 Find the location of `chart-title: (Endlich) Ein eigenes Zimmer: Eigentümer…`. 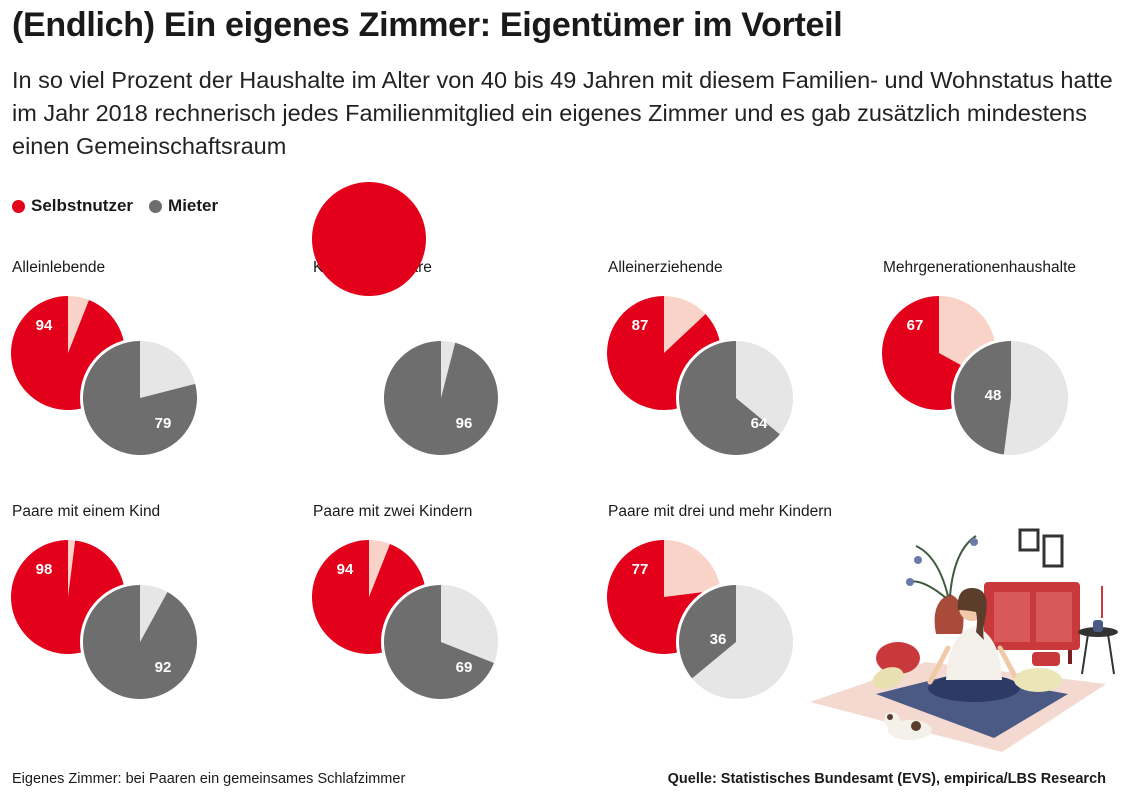

chart-title: (Endlich) Ein eigenes Zimmer: Eigentümer… is located at coordinates (427, 25).